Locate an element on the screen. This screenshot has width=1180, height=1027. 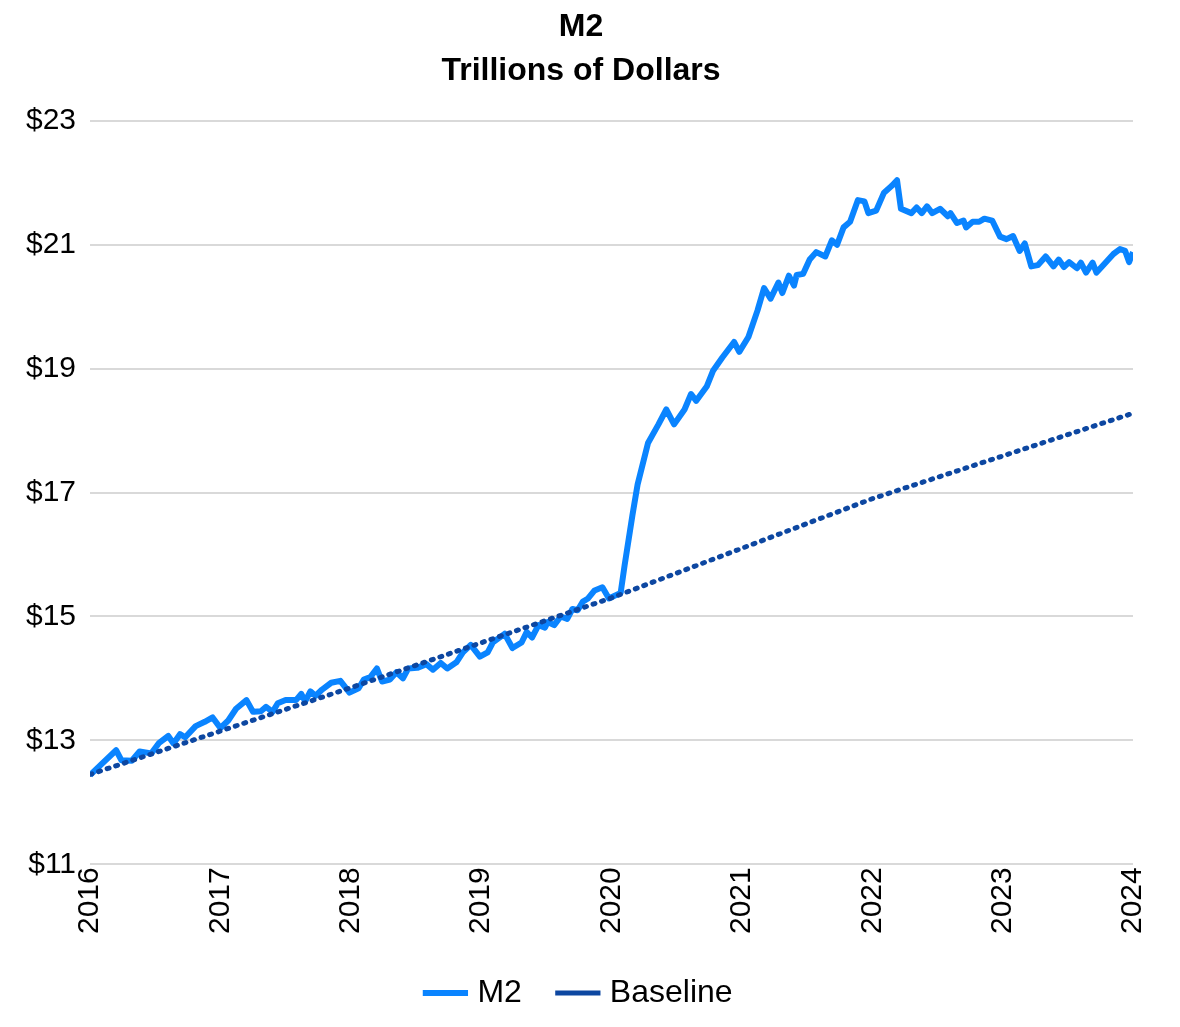
x-tick-label: 2024 is located at coordinates (1131, 901).